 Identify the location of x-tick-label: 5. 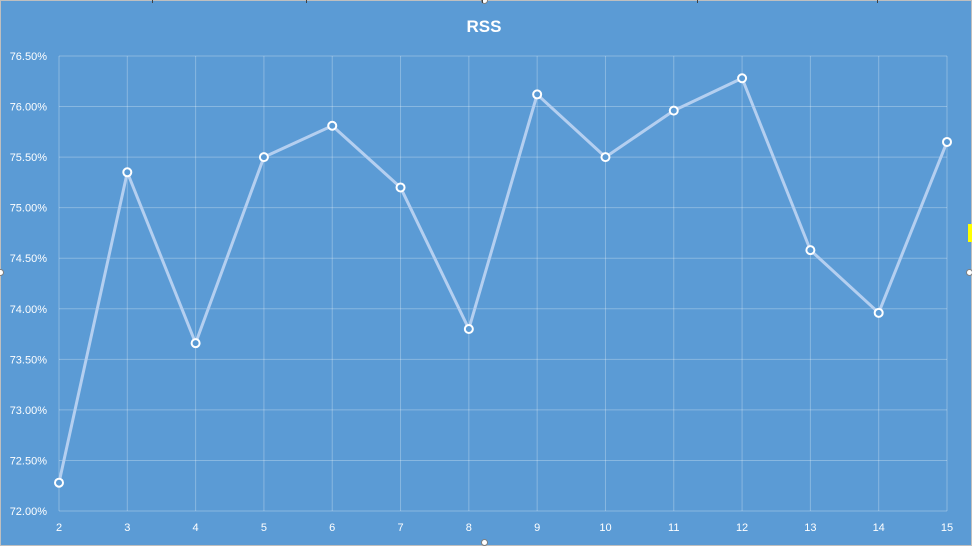
(264, 528).